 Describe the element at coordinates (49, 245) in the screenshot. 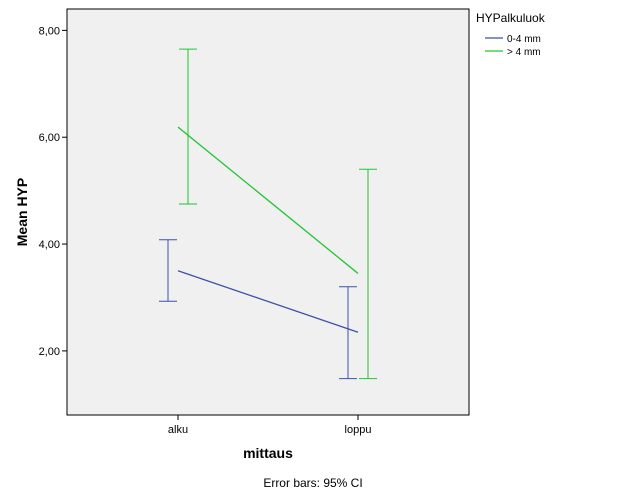

I see `y-tick-label: 4,00` at that location.